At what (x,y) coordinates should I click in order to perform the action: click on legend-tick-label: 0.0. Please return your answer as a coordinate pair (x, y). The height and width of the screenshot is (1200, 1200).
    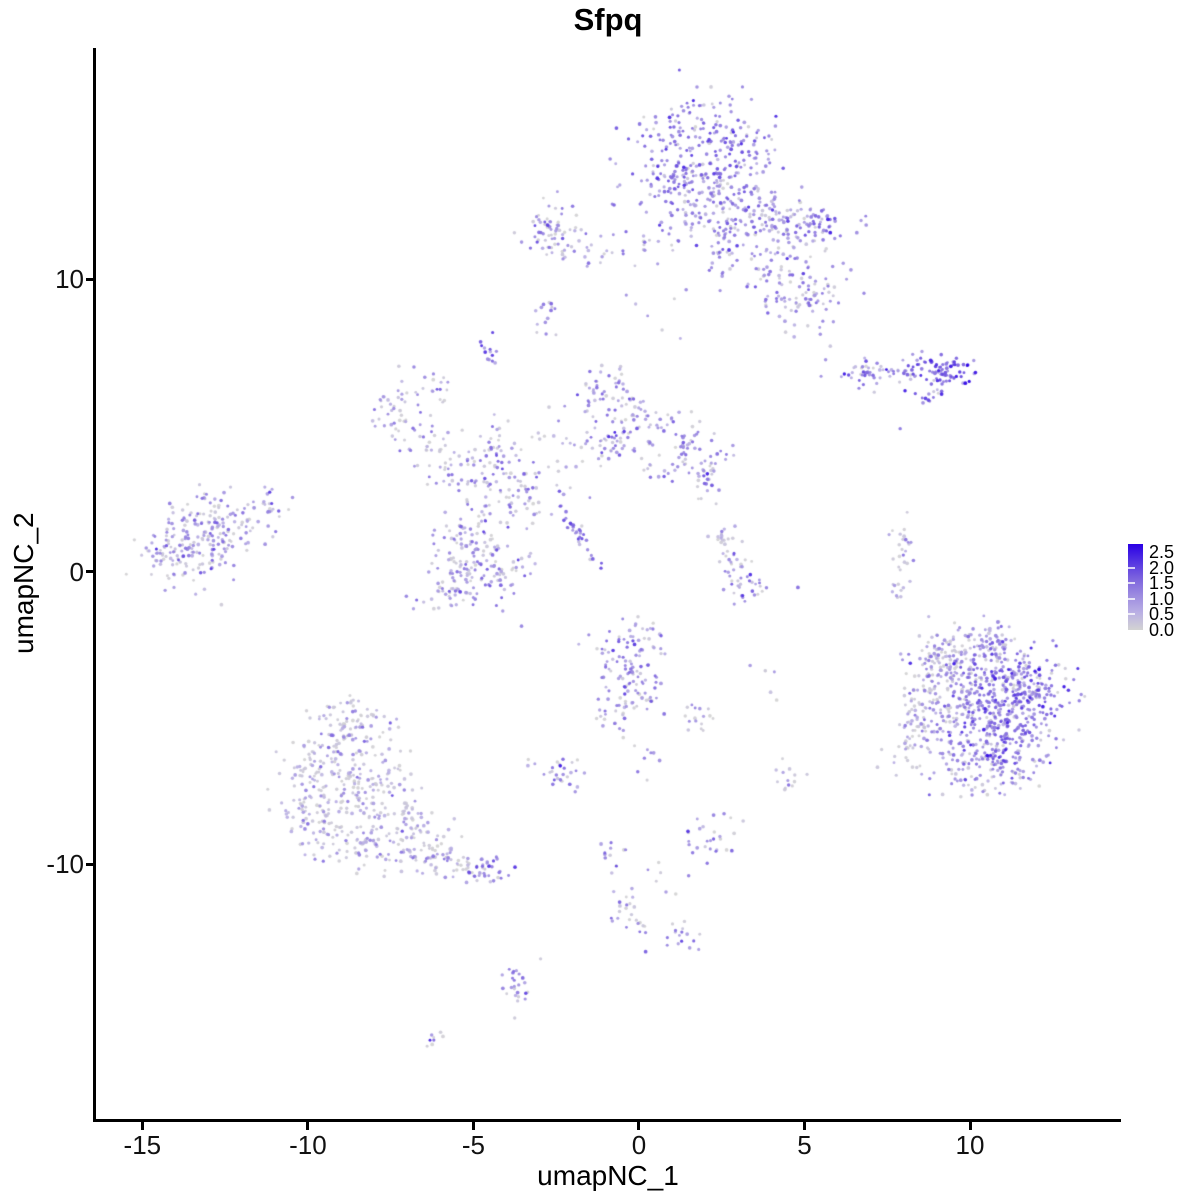
    Looking at the image, I should click on (1162, 629).